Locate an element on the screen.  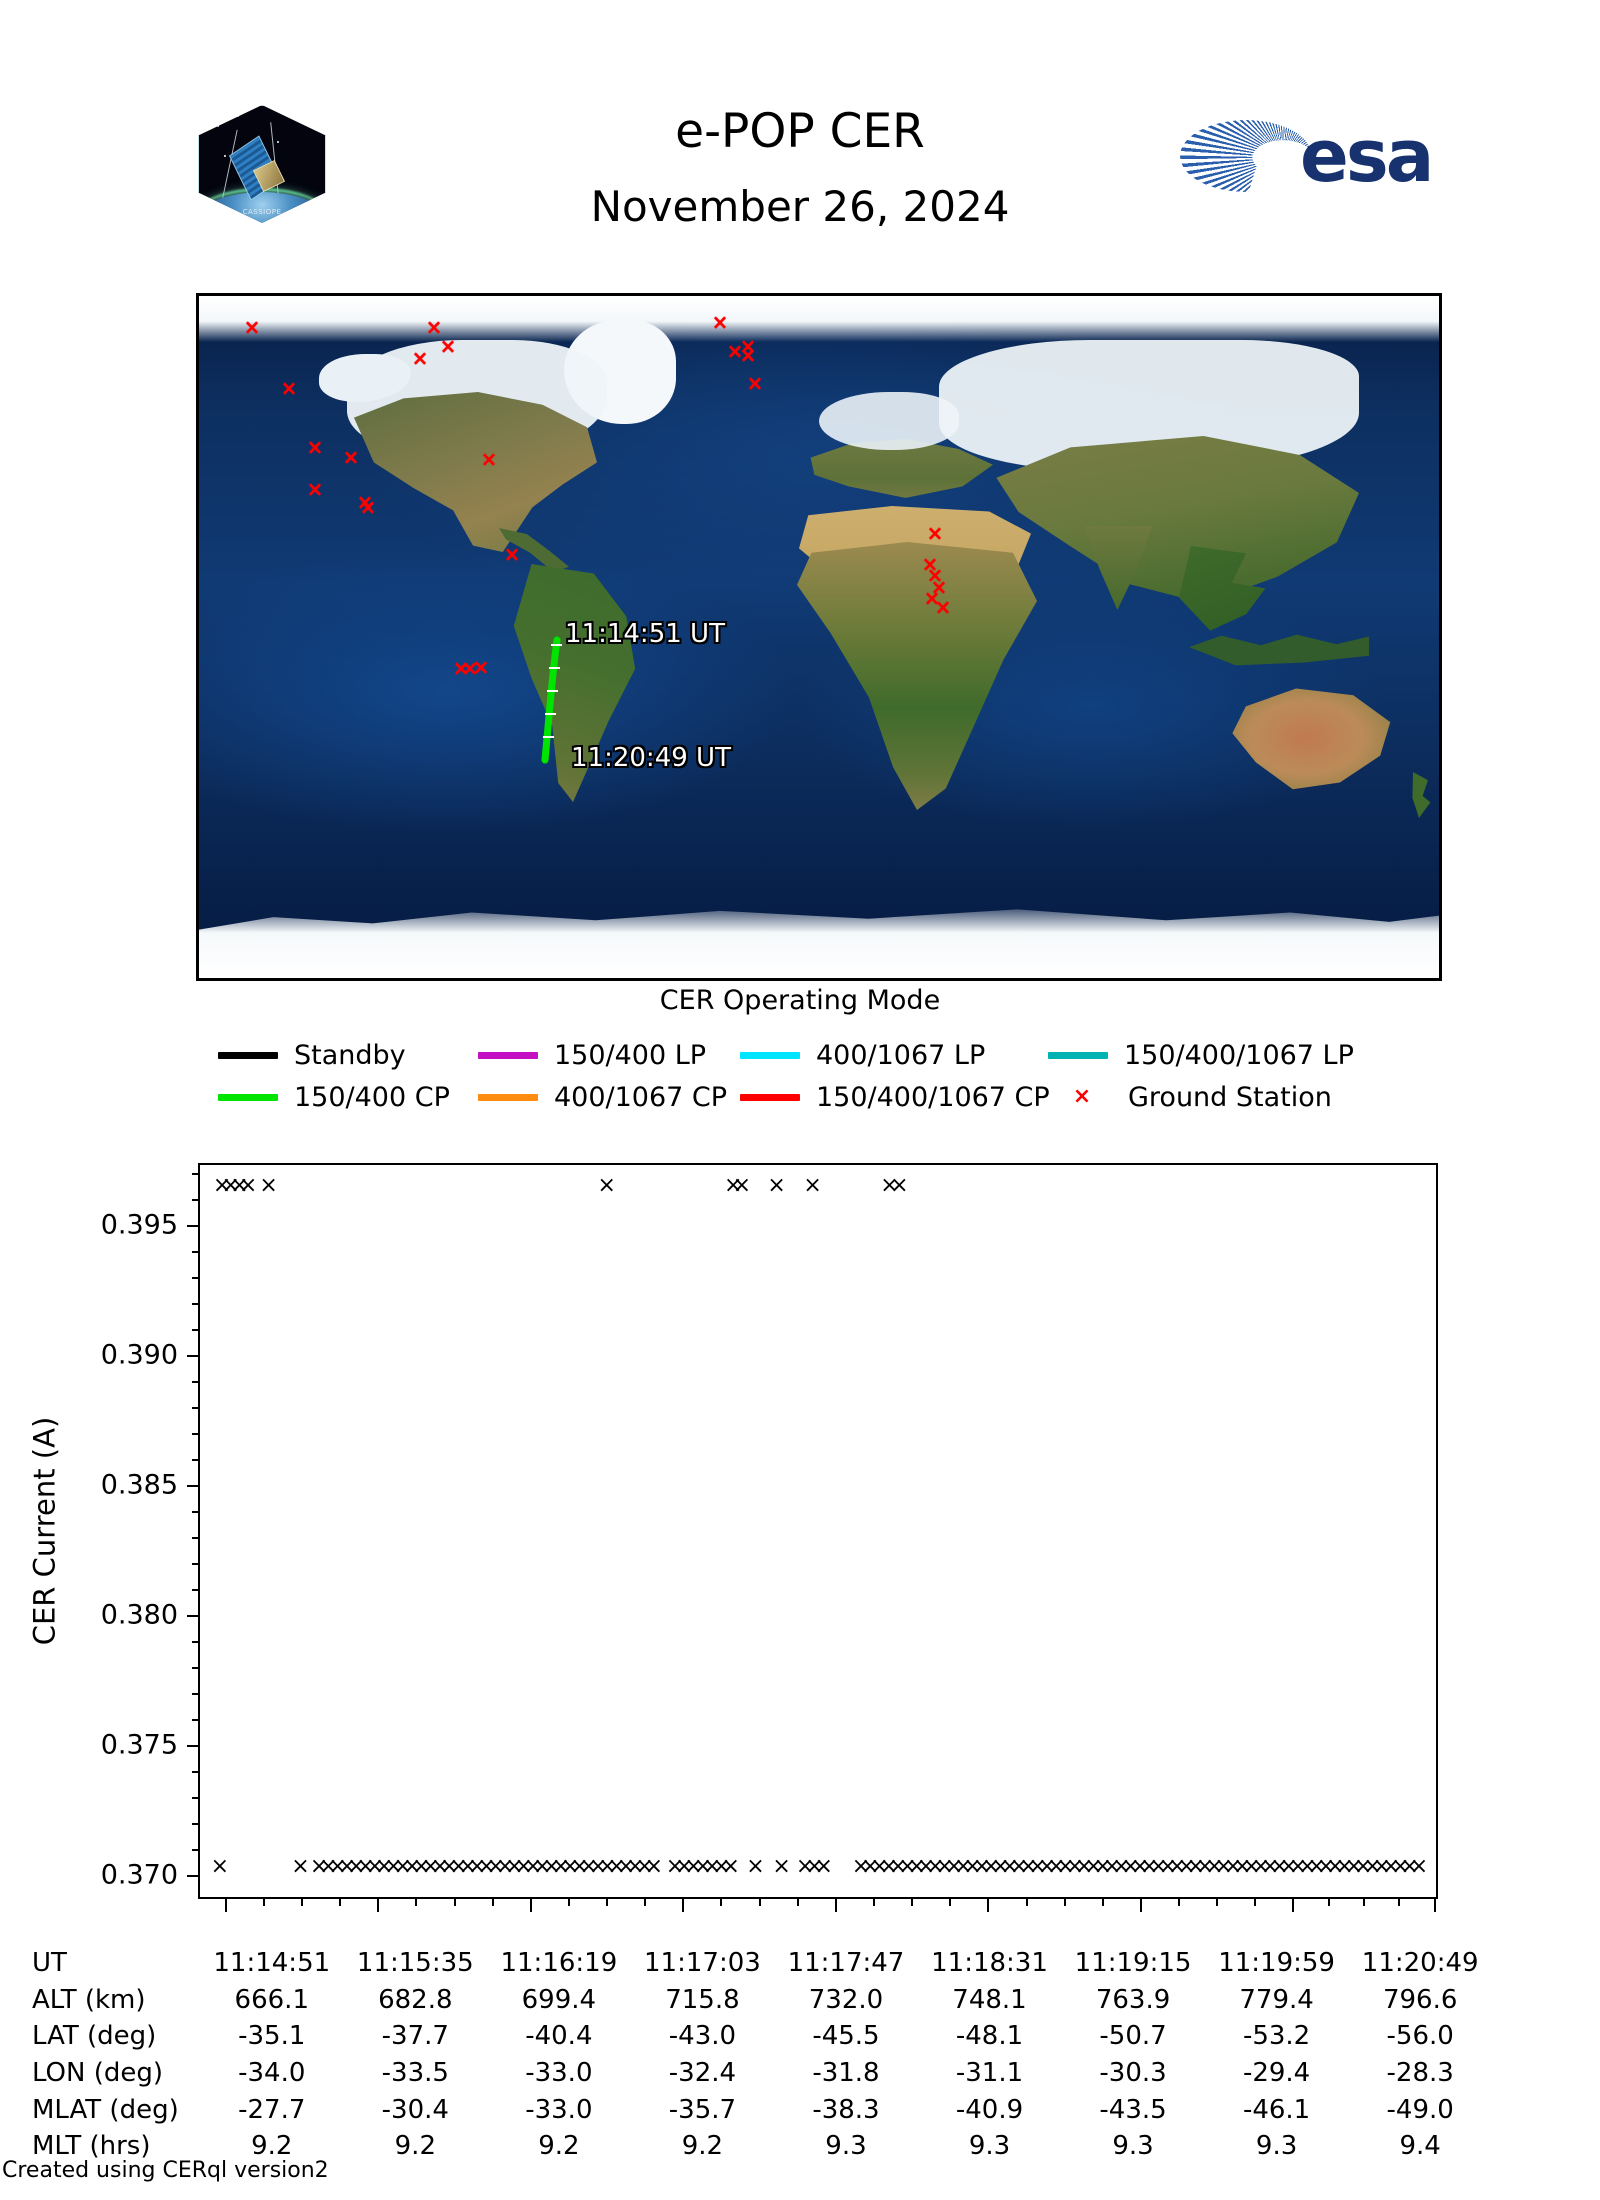
antarctic-ice is located at coordinates (819, 943).